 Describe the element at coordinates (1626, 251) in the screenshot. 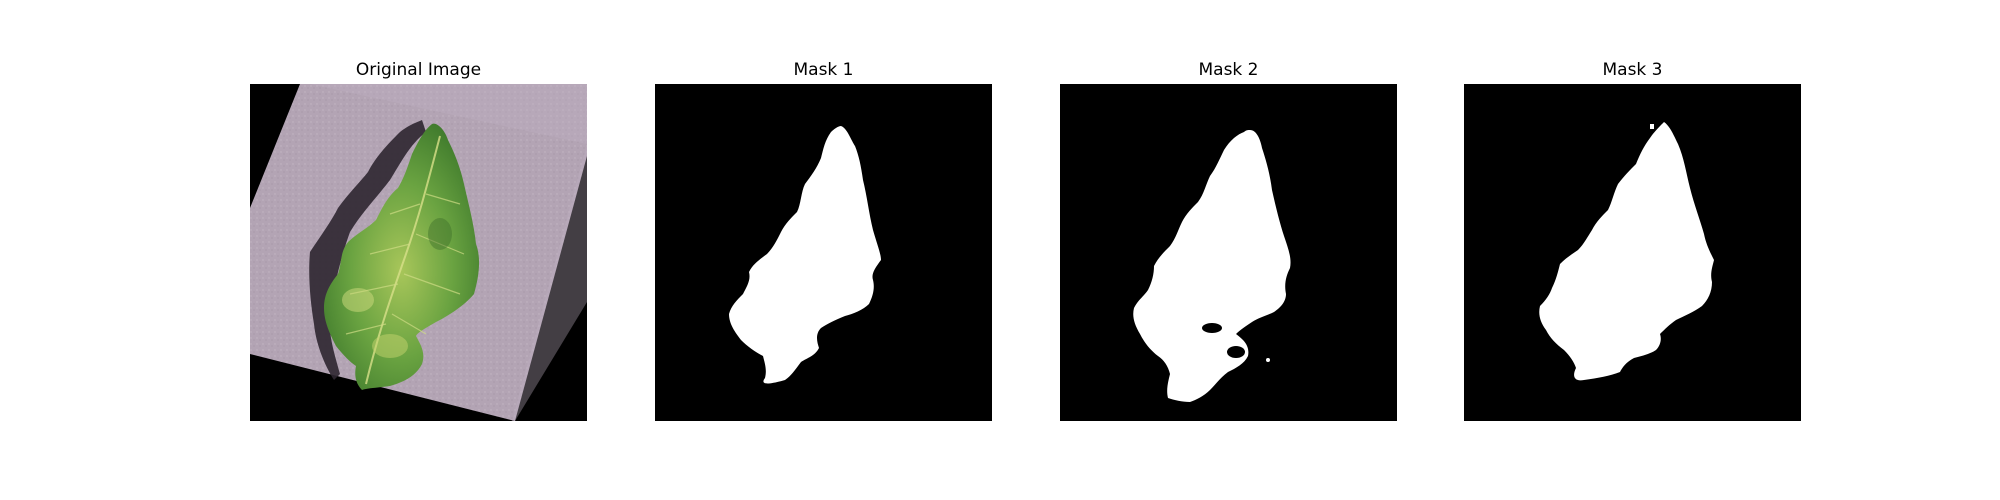

I see `mask-3-region` at that location.